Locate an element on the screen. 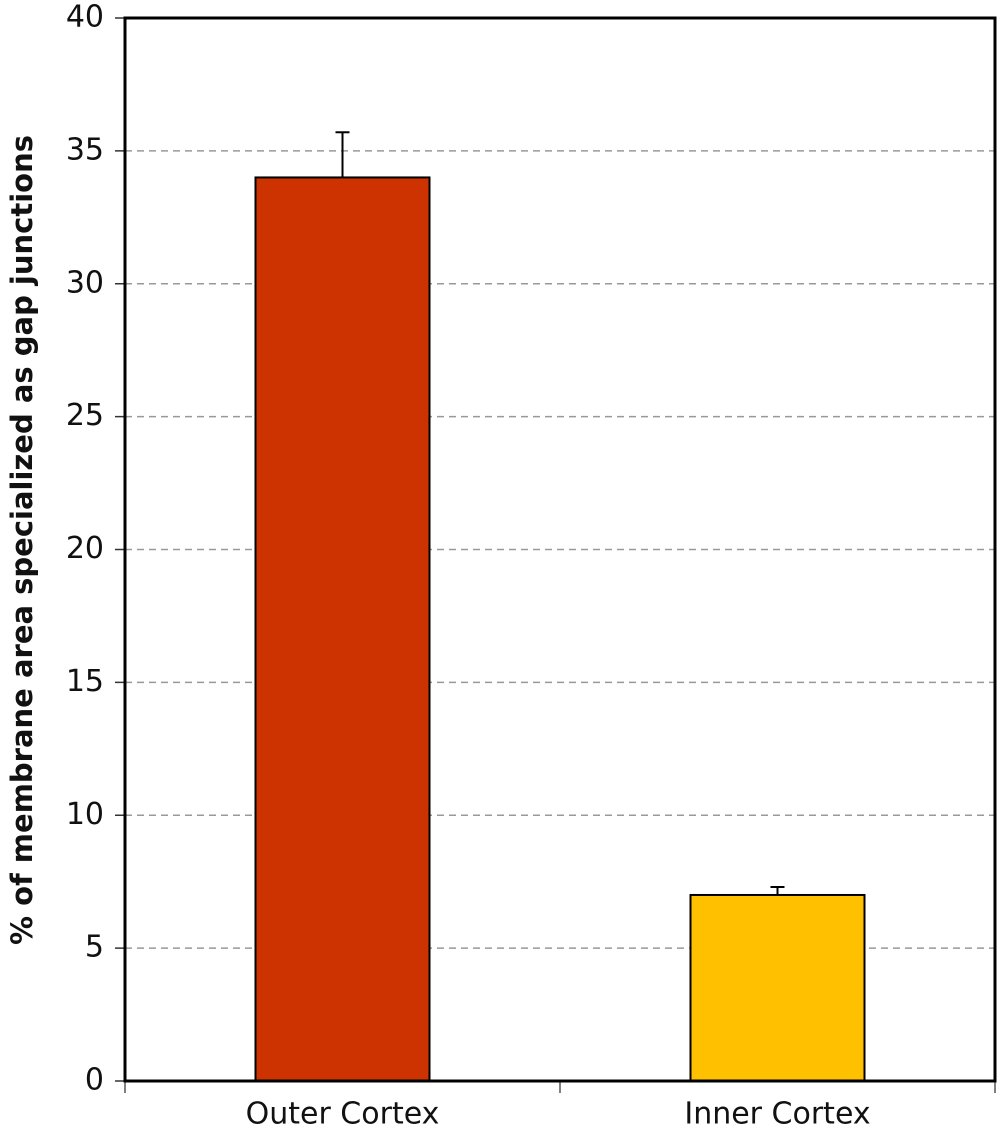 The height and width of the screenshot is (1136, 1000). y-tick-label: 30 is located at coordinates (85, 282).